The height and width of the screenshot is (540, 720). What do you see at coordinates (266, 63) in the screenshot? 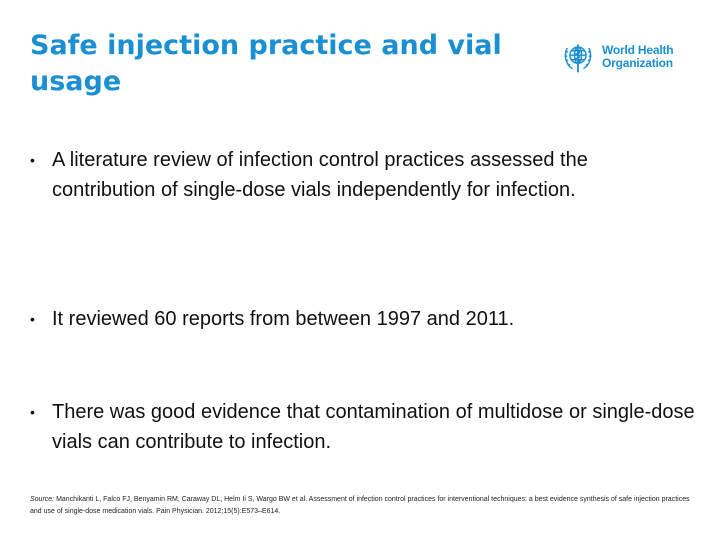
I see `slide-title: Safe injection practice and vial usage` at bounding box center [266, 63].